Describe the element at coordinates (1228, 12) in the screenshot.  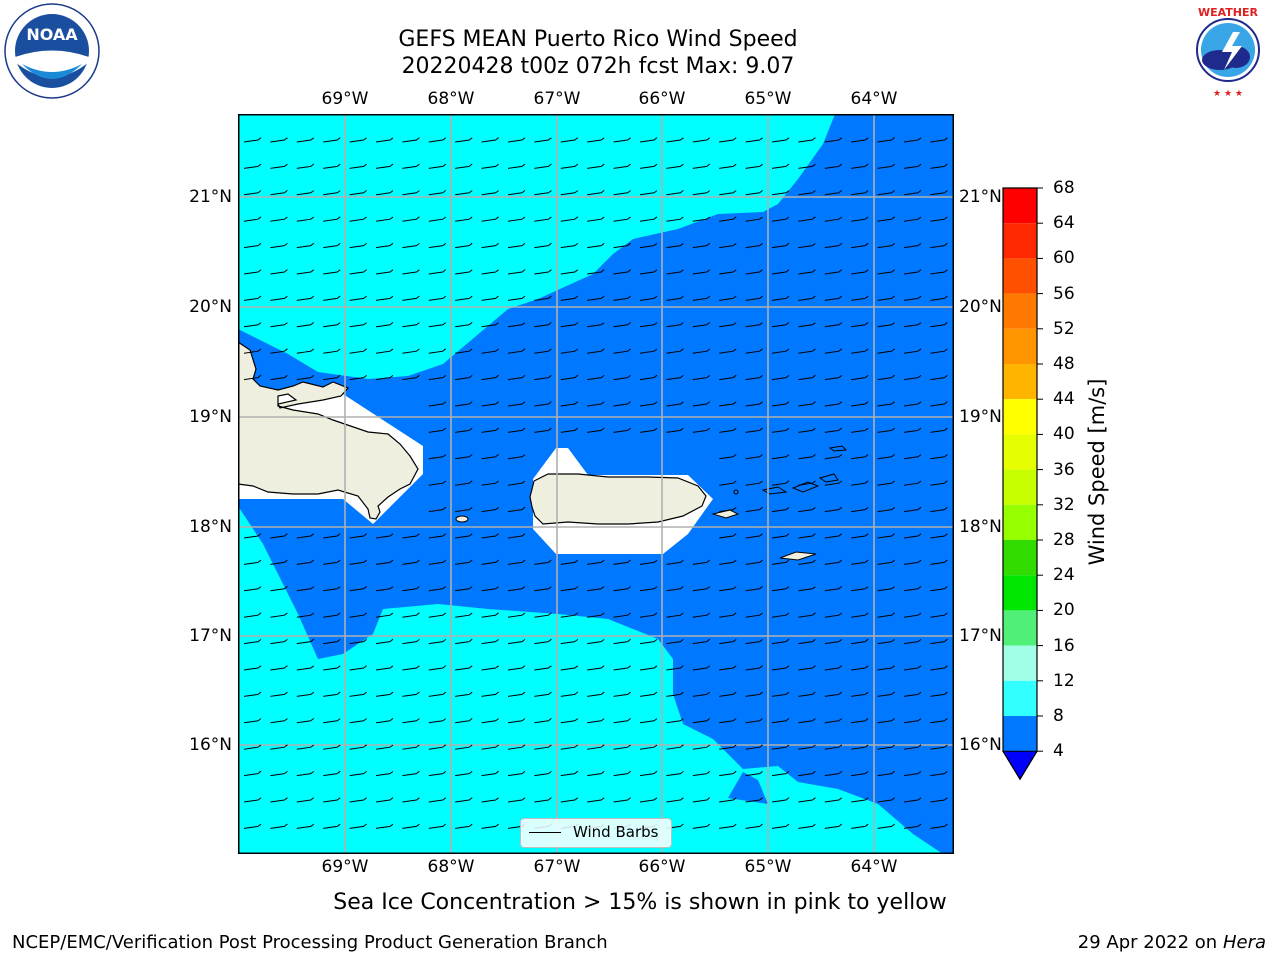
I see `svg-text: WEATHER` at that location.